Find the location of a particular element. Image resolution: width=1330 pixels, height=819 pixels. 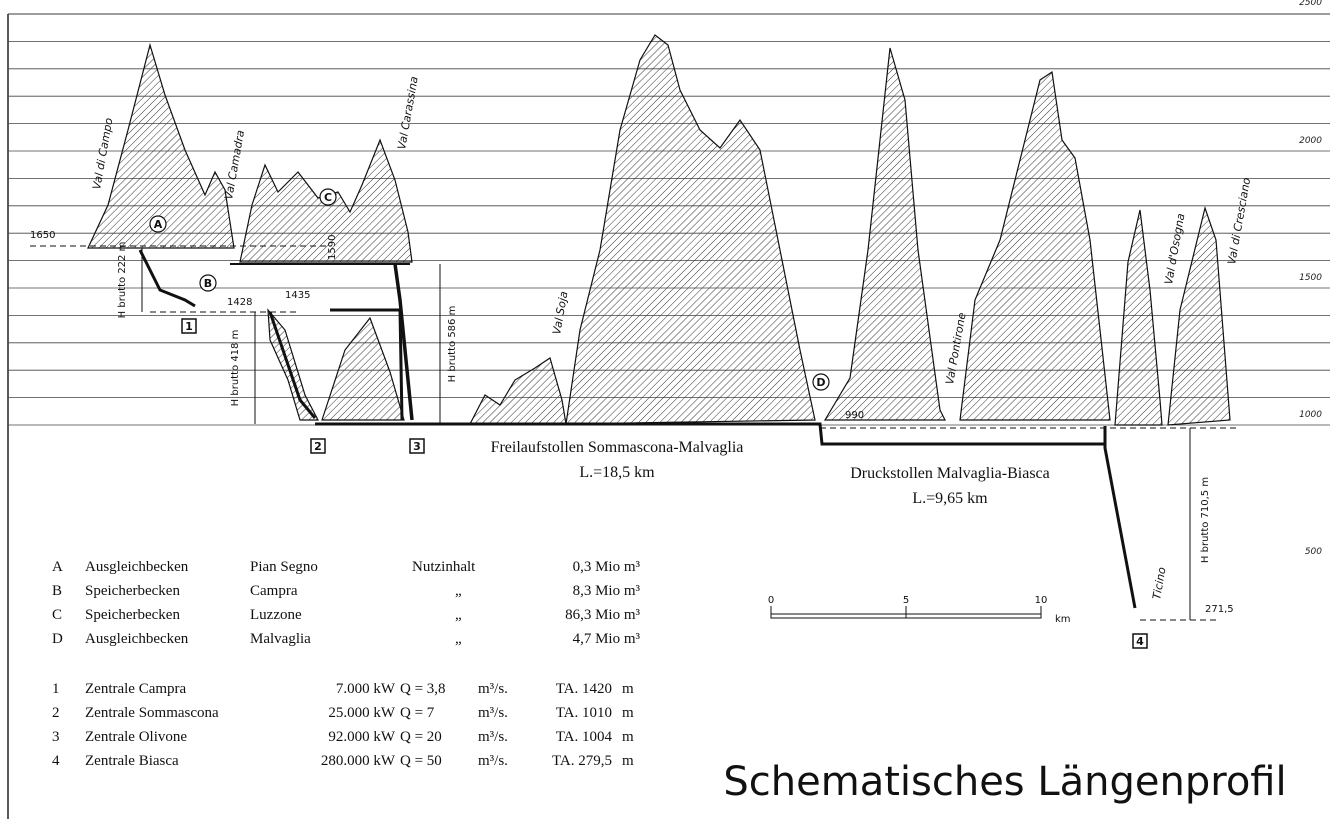

basin-marker-label: B is located at coordinates (208, 283).